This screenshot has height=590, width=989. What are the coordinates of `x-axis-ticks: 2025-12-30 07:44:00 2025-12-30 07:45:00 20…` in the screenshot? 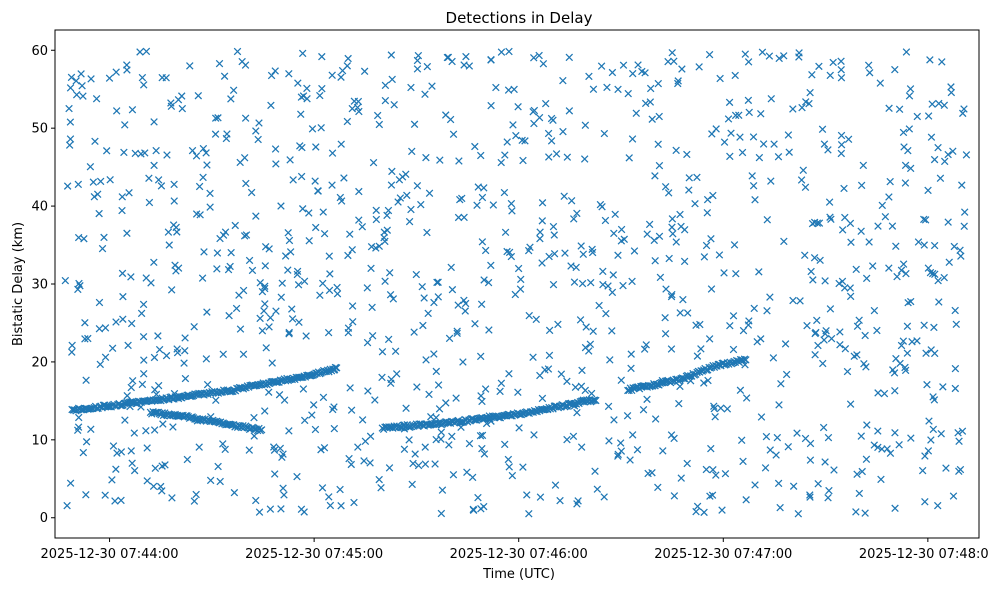 It's located at (515, 550).